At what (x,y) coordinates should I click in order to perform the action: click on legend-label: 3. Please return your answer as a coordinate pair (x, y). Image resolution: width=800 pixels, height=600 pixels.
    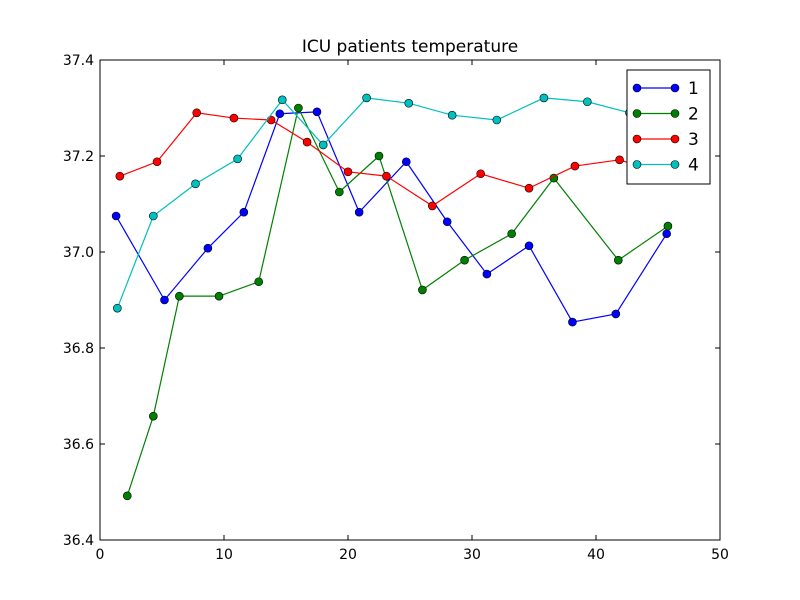
    Looking at the image, I should click on (693, 140).